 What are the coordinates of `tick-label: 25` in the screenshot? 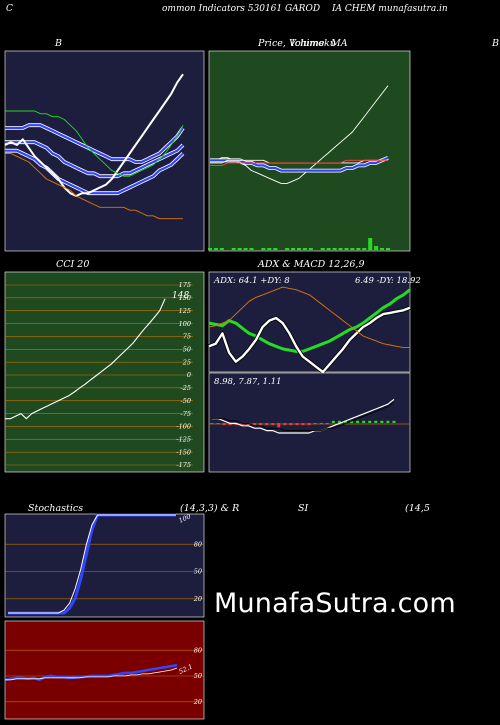 It's located at (186, 362).